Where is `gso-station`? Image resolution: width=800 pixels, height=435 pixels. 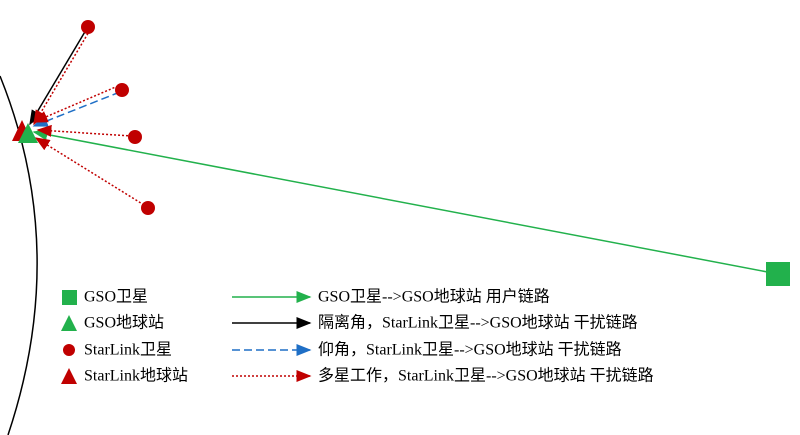
gso-station is located at coordinates (28, 133).